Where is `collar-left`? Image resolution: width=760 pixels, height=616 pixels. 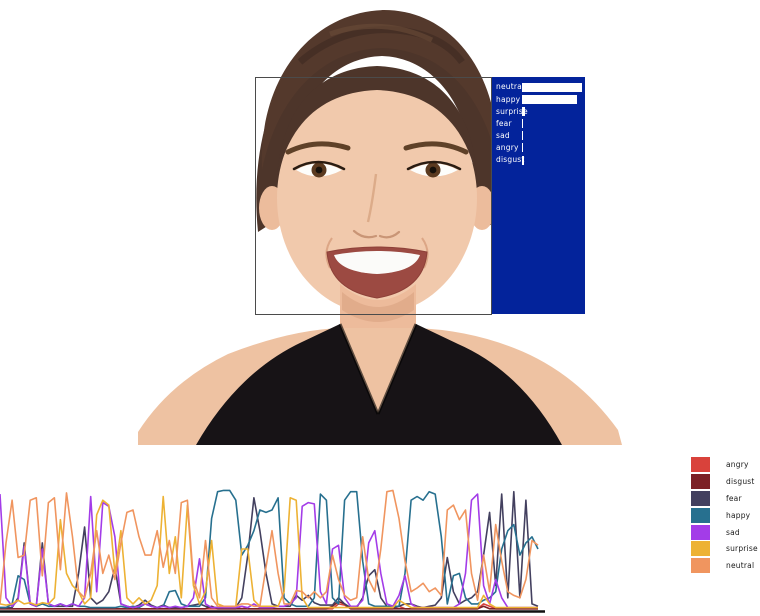 collar-left is located at coordinates (359, 369).